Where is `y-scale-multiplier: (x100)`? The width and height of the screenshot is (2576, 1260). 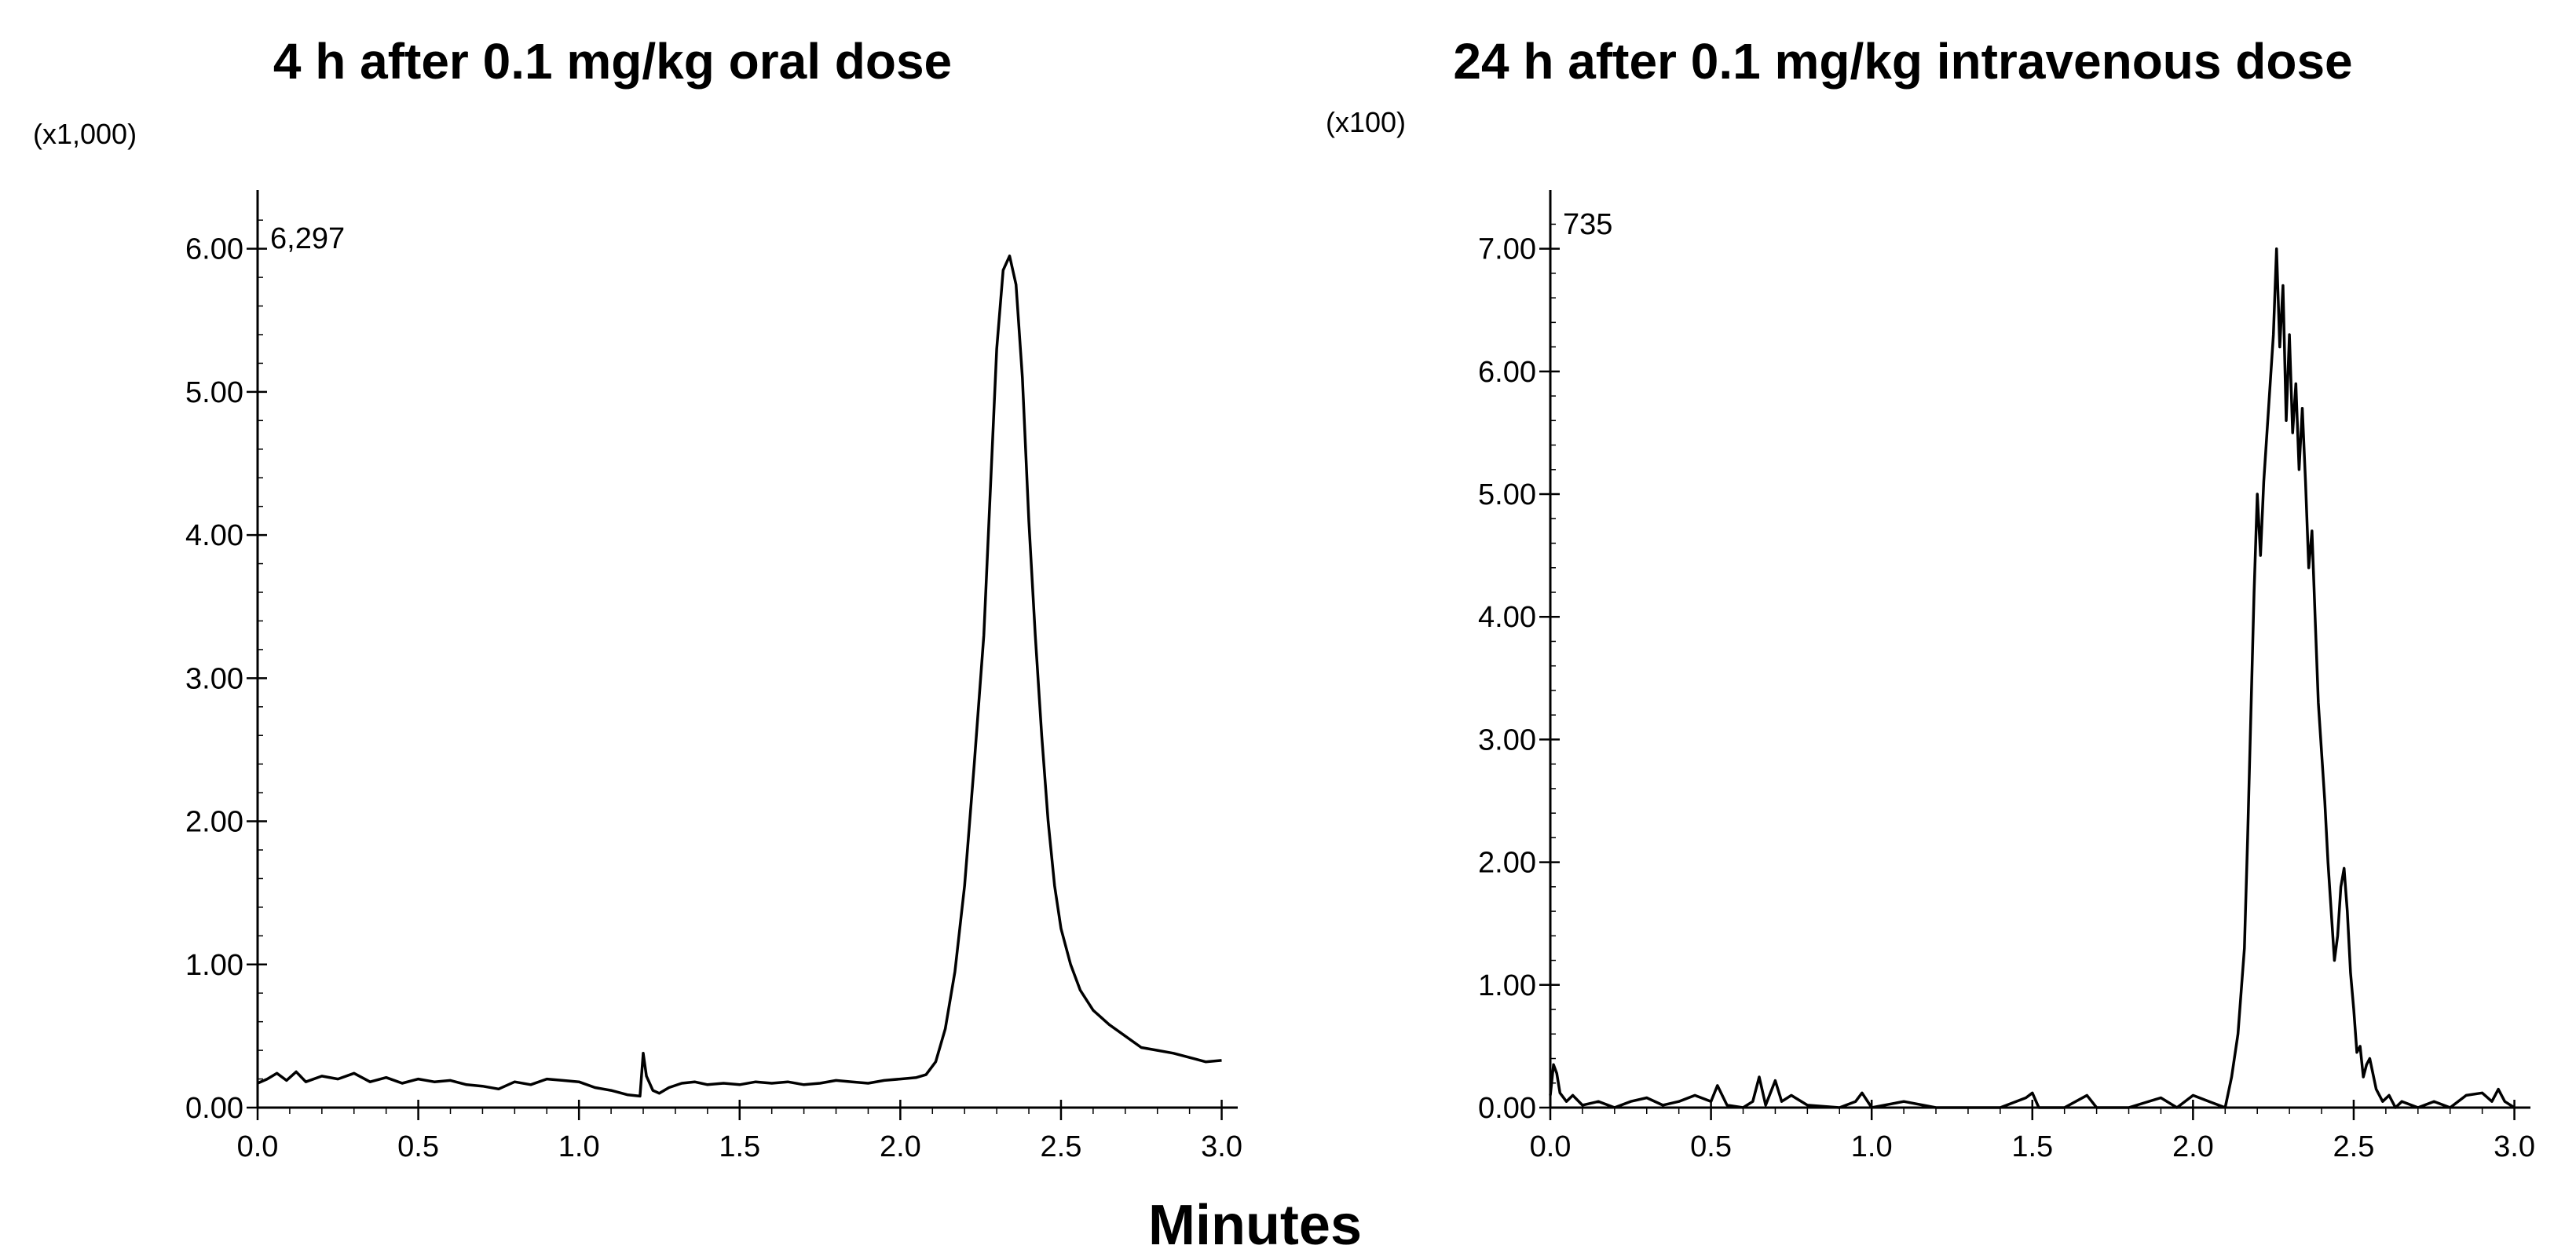 y-scale-multiplier: (x100) is located at coordinates (1366, 122).